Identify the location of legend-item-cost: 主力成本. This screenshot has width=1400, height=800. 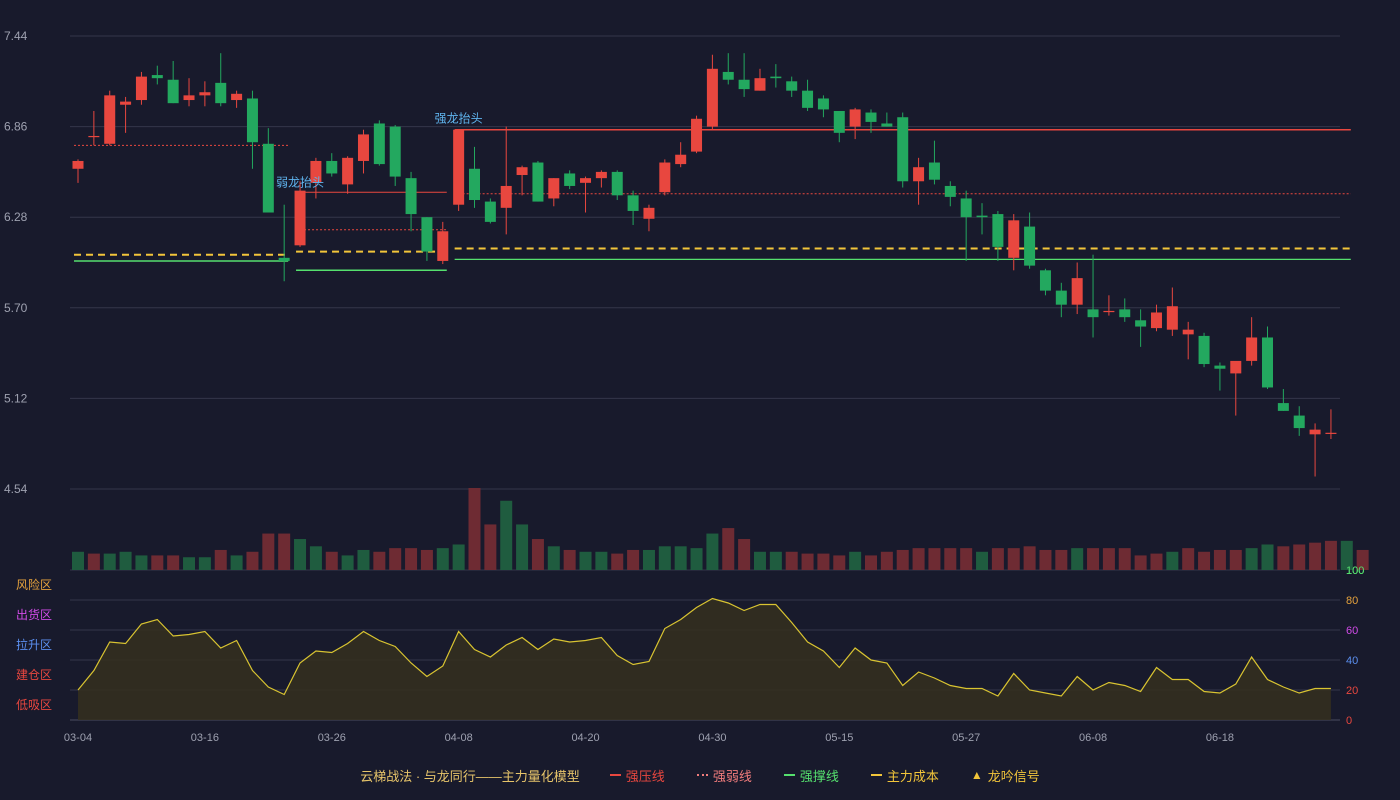
(904, 775).